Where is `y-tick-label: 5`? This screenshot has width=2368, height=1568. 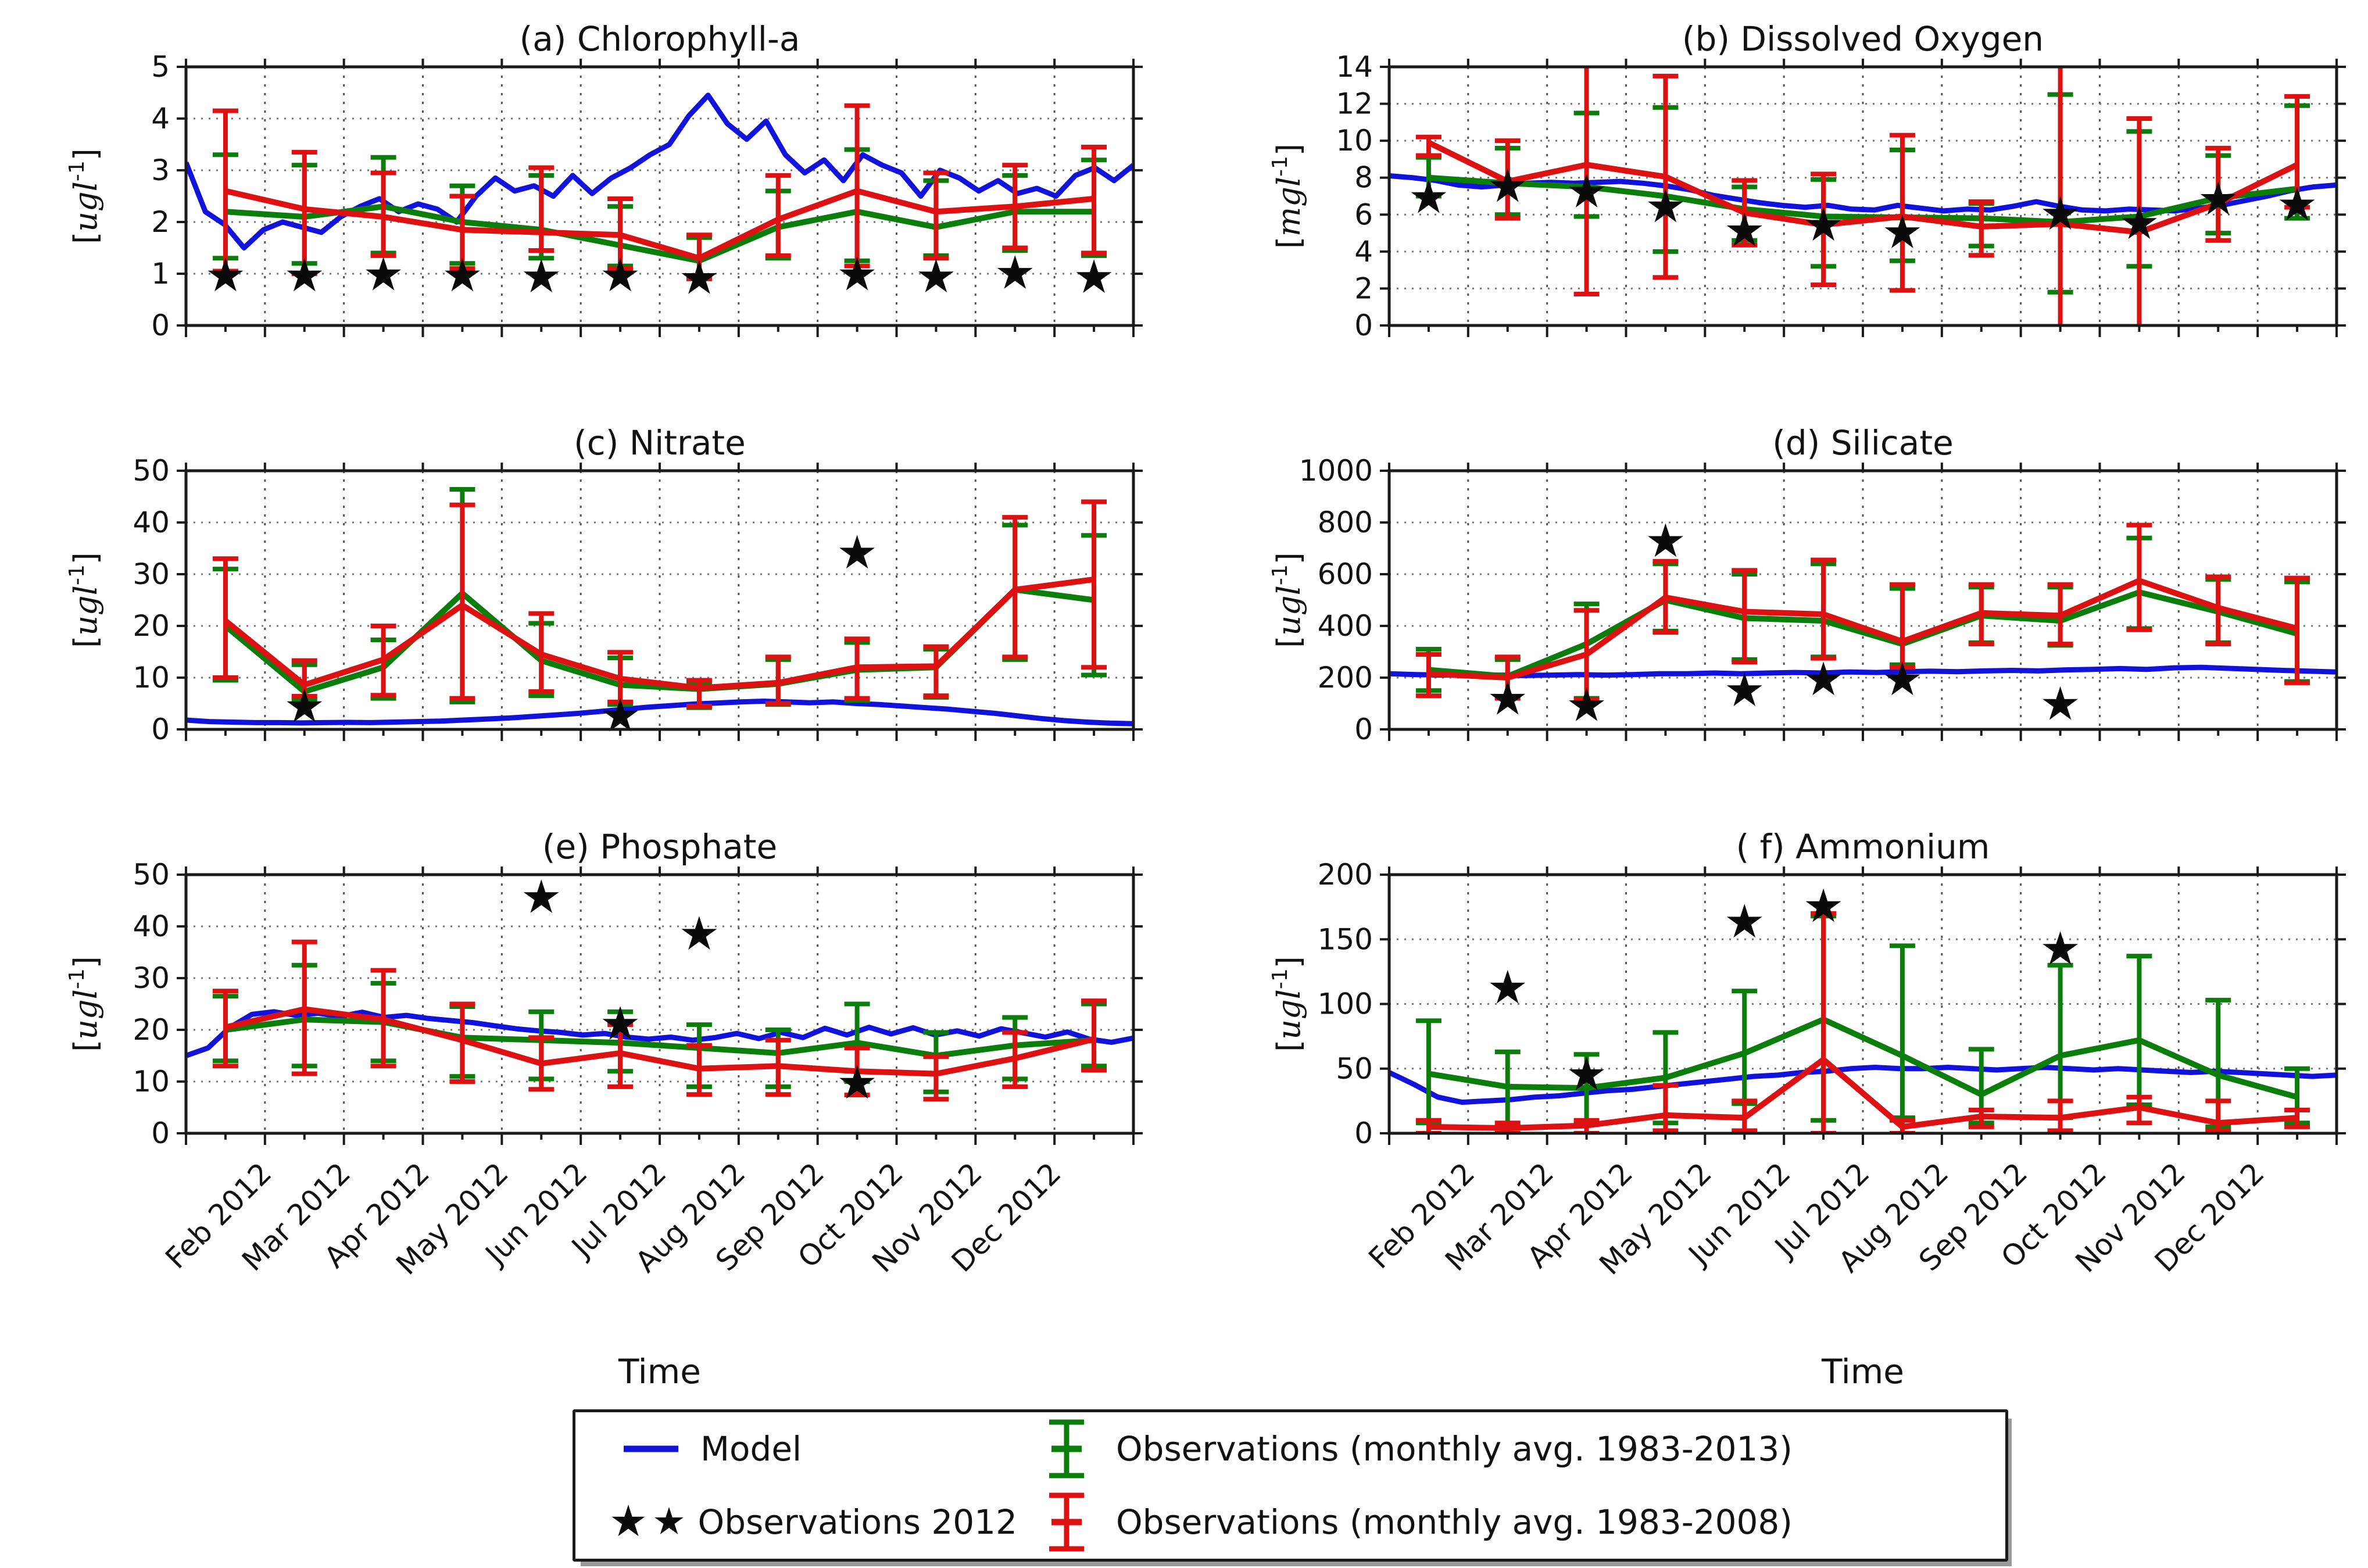
y-tick-label: 5 is located at coordinates (161, 67).